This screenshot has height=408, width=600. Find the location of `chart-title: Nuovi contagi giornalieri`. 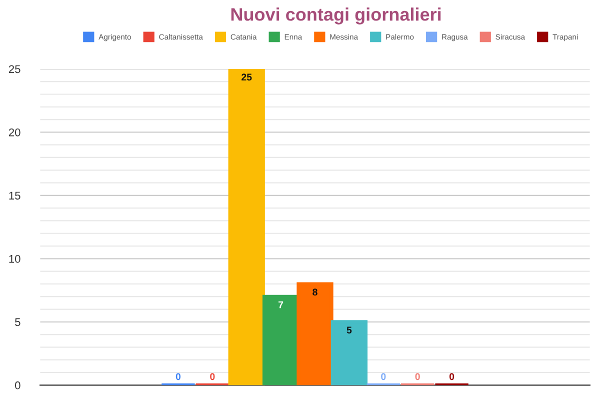

chart-title: Nuovi contagi giornalieri is located at coordinates (336, 16).